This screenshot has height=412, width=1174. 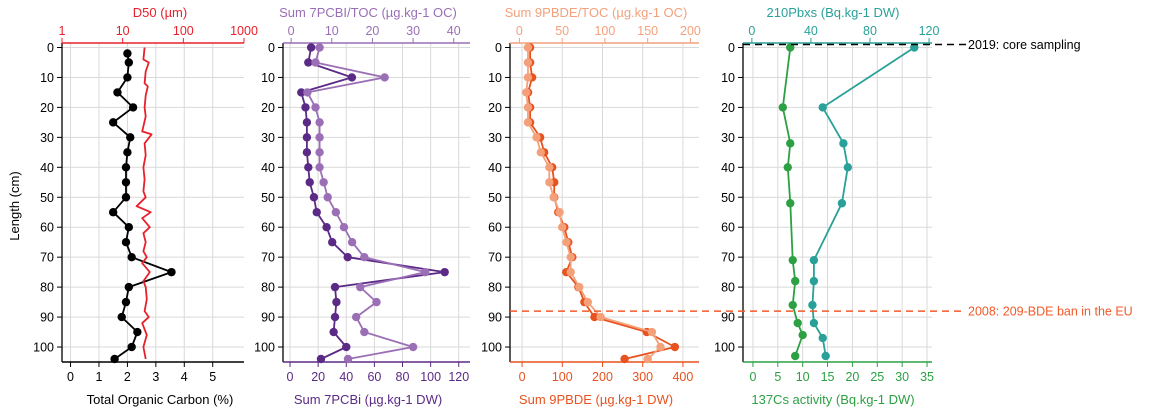 I want to click on bottom-axis-tick-label: 40, so click(x=346, y=377).